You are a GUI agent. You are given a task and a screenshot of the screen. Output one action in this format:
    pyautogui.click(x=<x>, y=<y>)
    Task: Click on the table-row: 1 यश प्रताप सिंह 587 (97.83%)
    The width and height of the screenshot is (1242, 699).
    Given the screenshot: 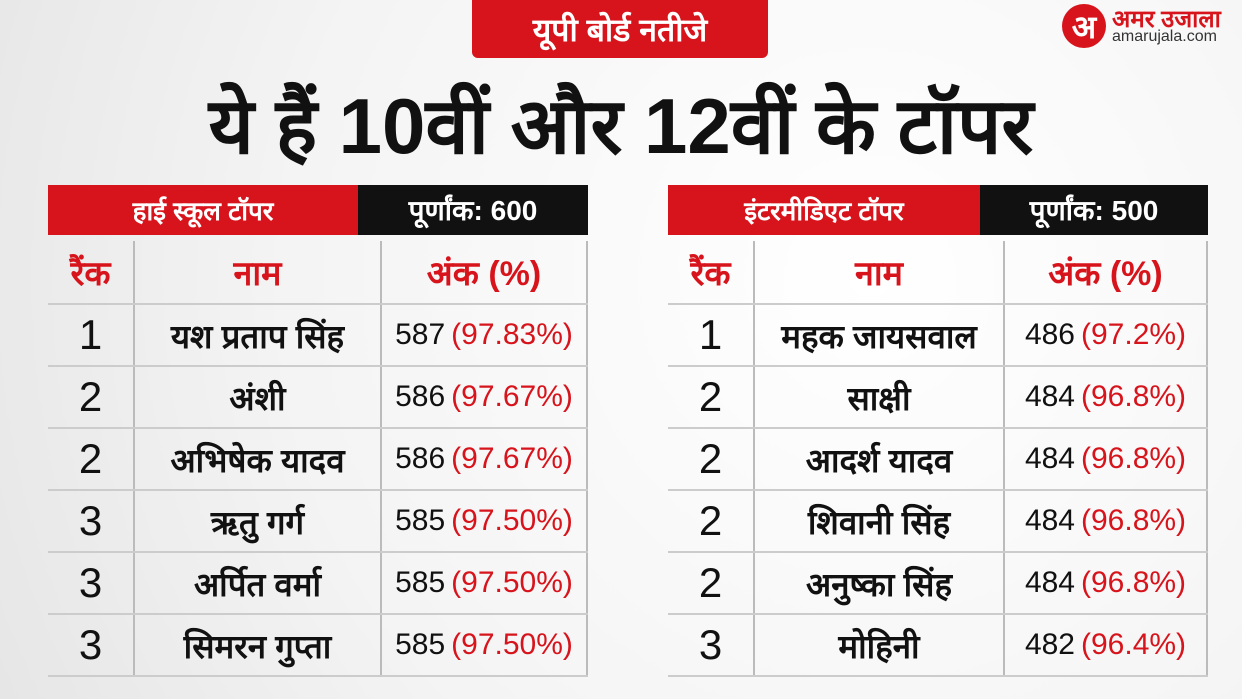 What is the action you would take?
    pyautogui.click(x=318, y=336)
    